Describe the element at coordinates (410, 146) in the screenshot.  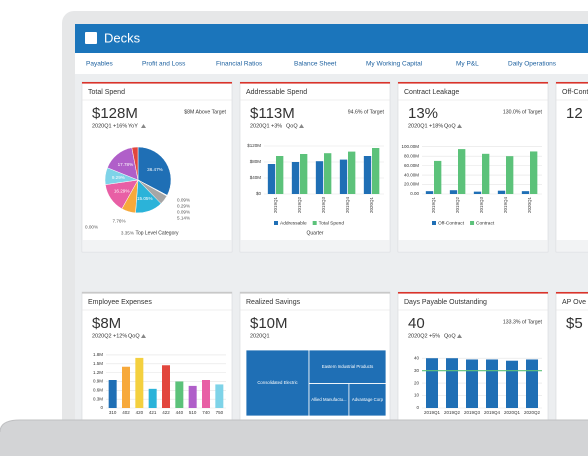
I see `y-tick-label: 100.00M` at that location.